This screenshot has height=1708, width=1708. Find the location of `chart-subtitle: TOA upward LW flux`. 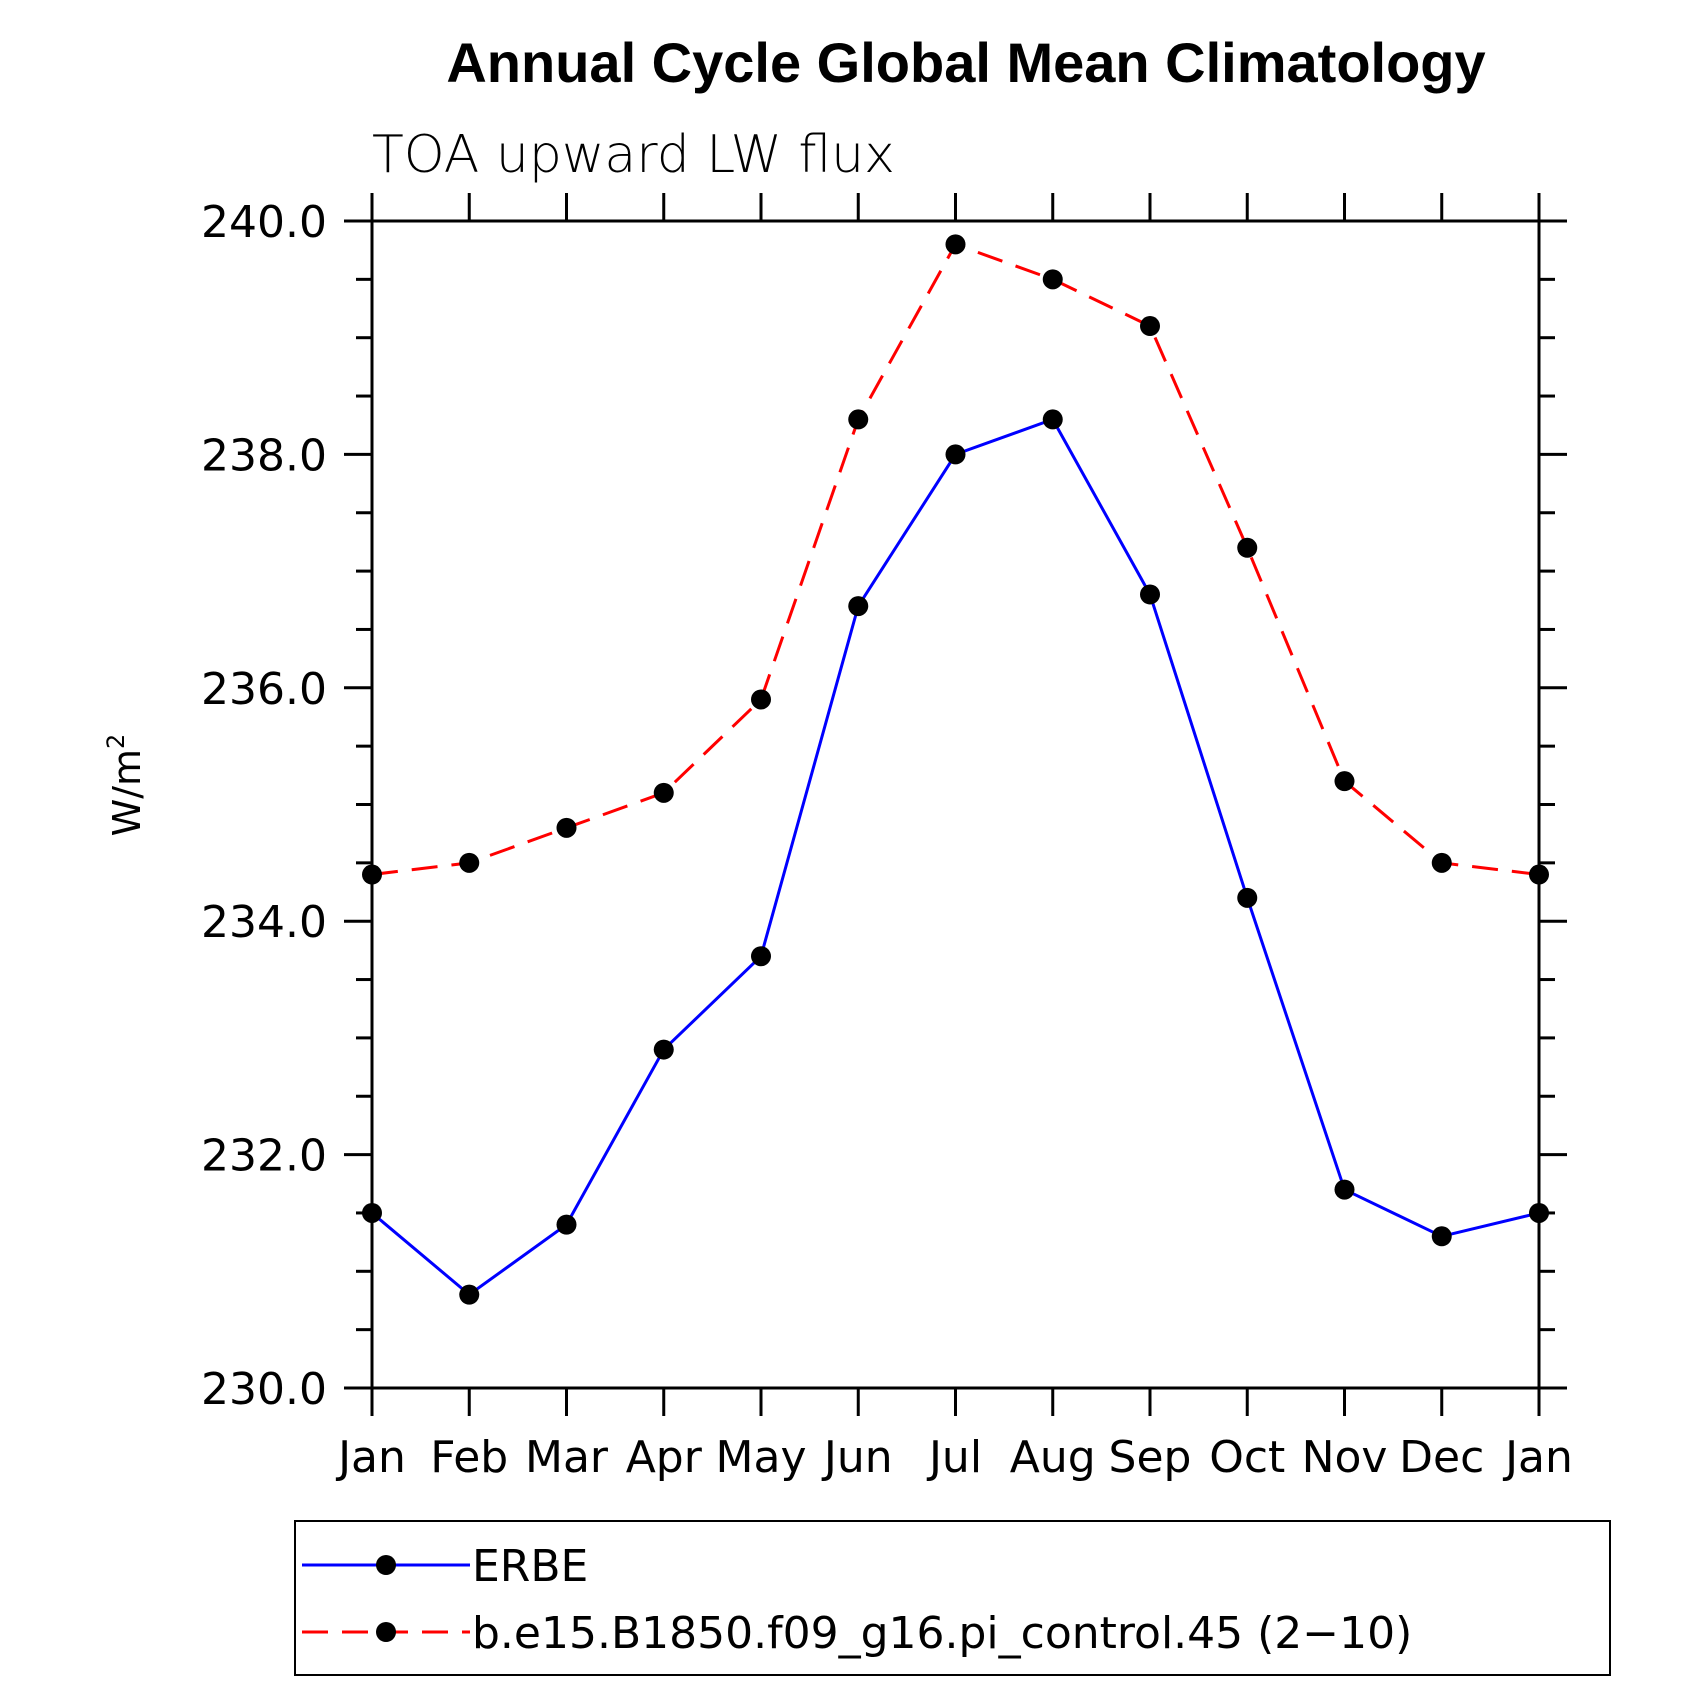

chart-subtitle: TOA upward LW flux is located at coordinates (633, 155).